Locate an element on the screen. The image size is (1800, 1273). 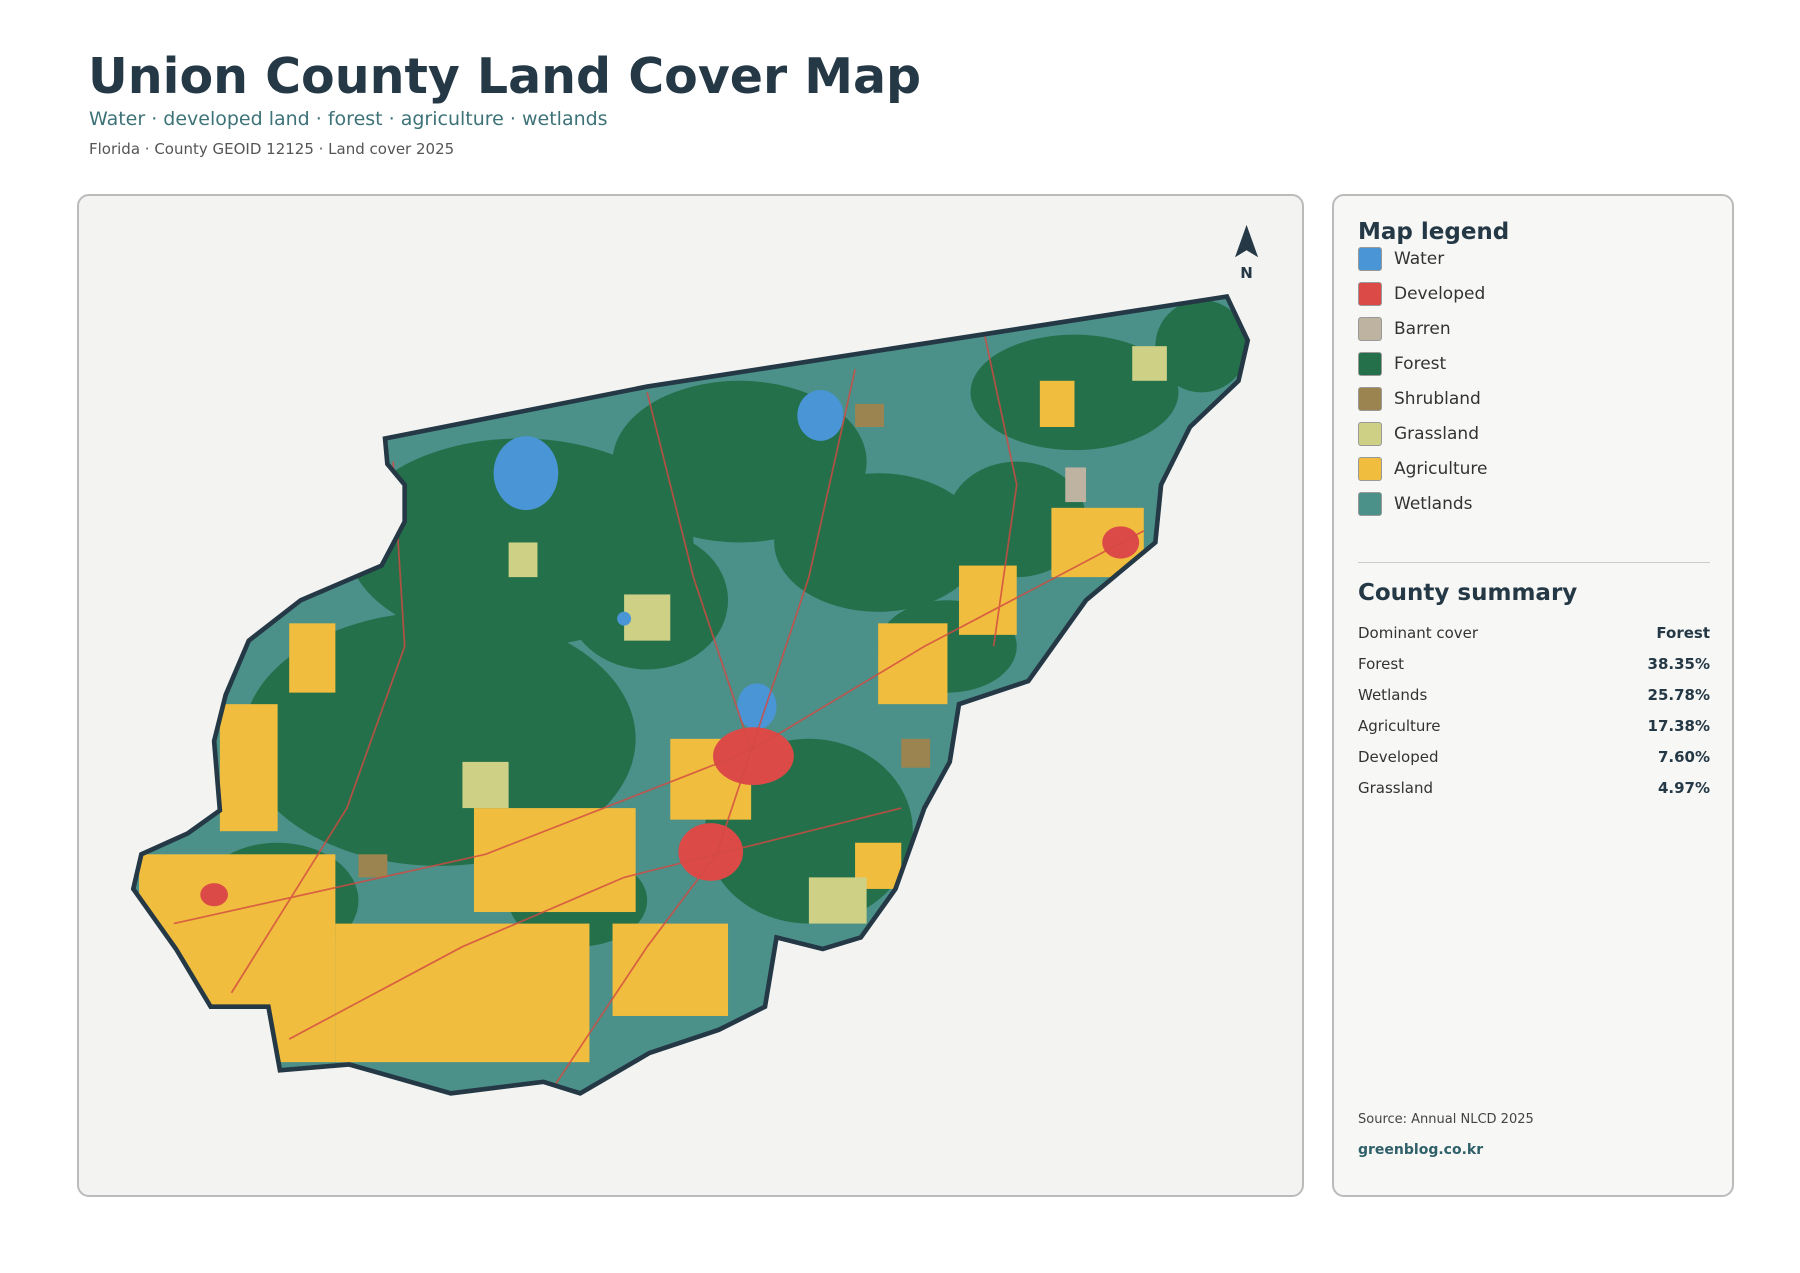
summary-value: 25.78% is located at coordinates (1678, 695).